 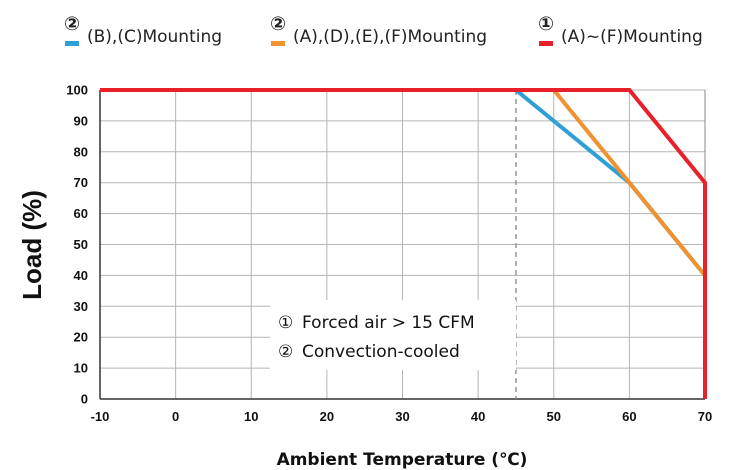 I want to click on y-tick-label: 100, so click(x=77, y=90).